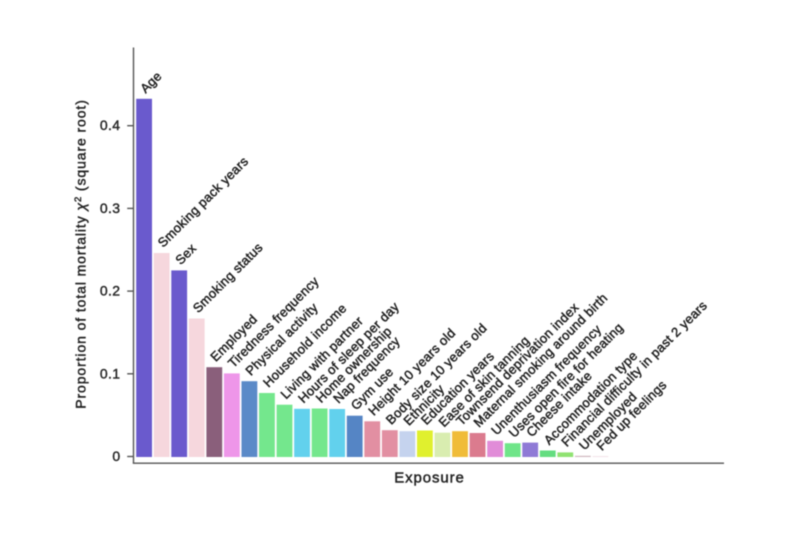 This screenshot has width=800, height=533. Describe the element at coordinates (429, 478) in the screenshot. I see `svg-text: Exposure` at that location.